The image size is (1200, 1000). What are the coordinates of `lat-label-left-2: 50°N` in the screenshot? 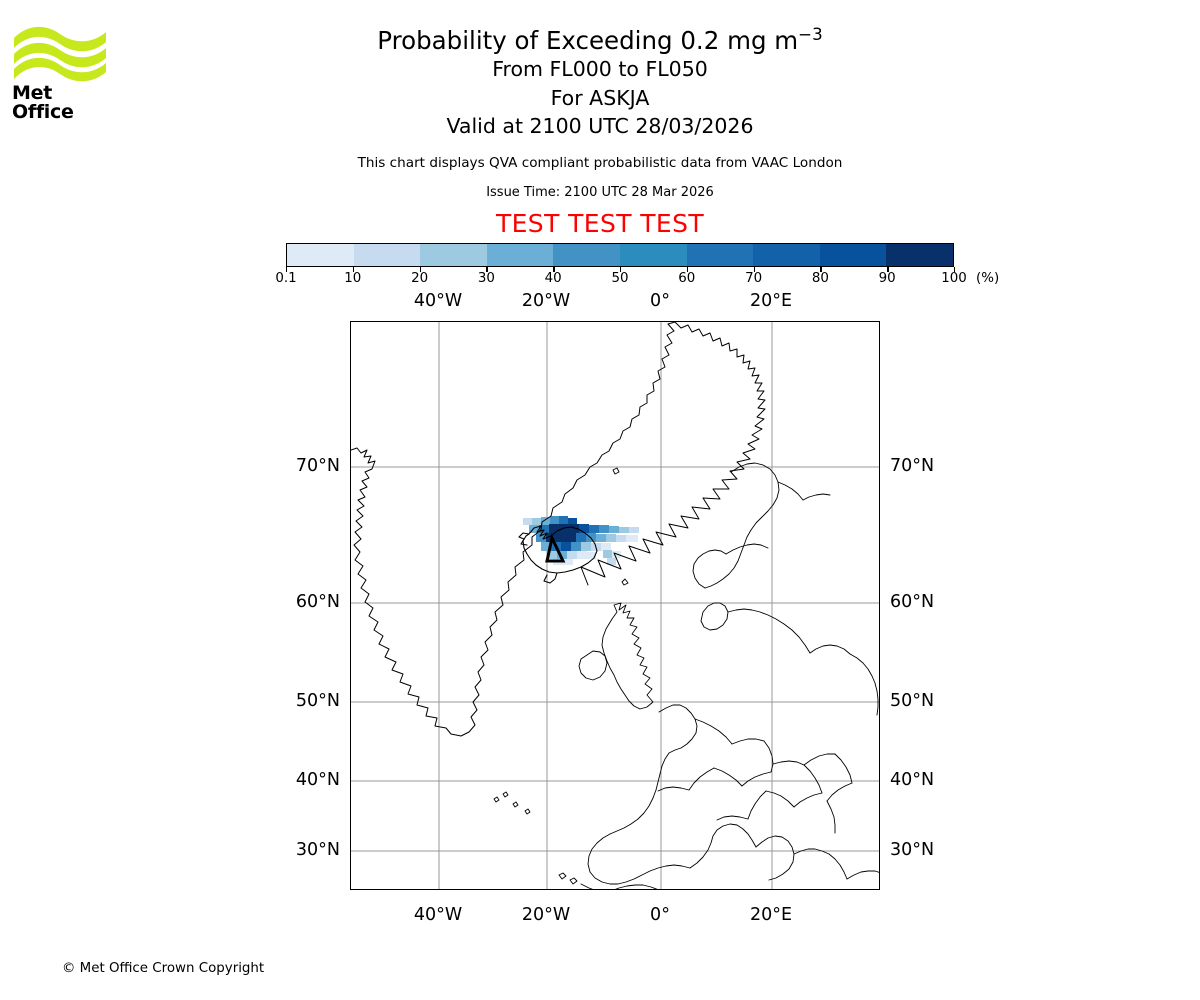 It's located at (317, 701).